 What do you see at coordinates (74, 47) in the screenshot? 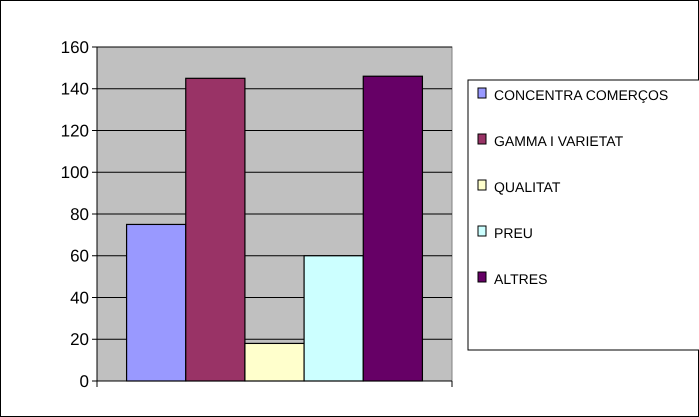
I see `y-tick-label: 160` at bounding box center [74, 47].